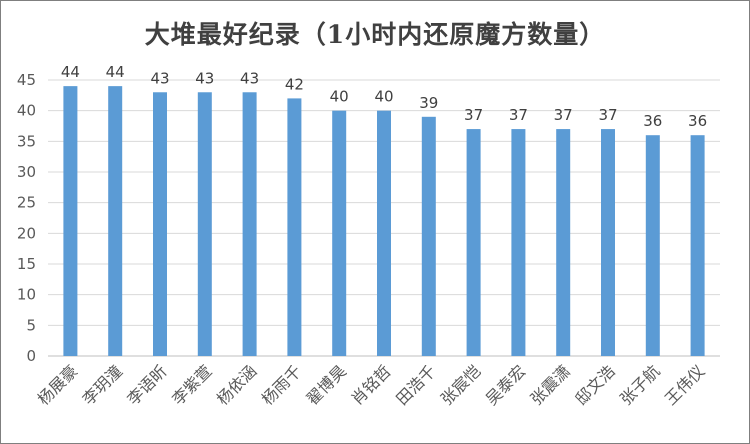  Describe the element at coordinates (26, 203) in the screenshot. I see `y-tick-label: 25` at that location.